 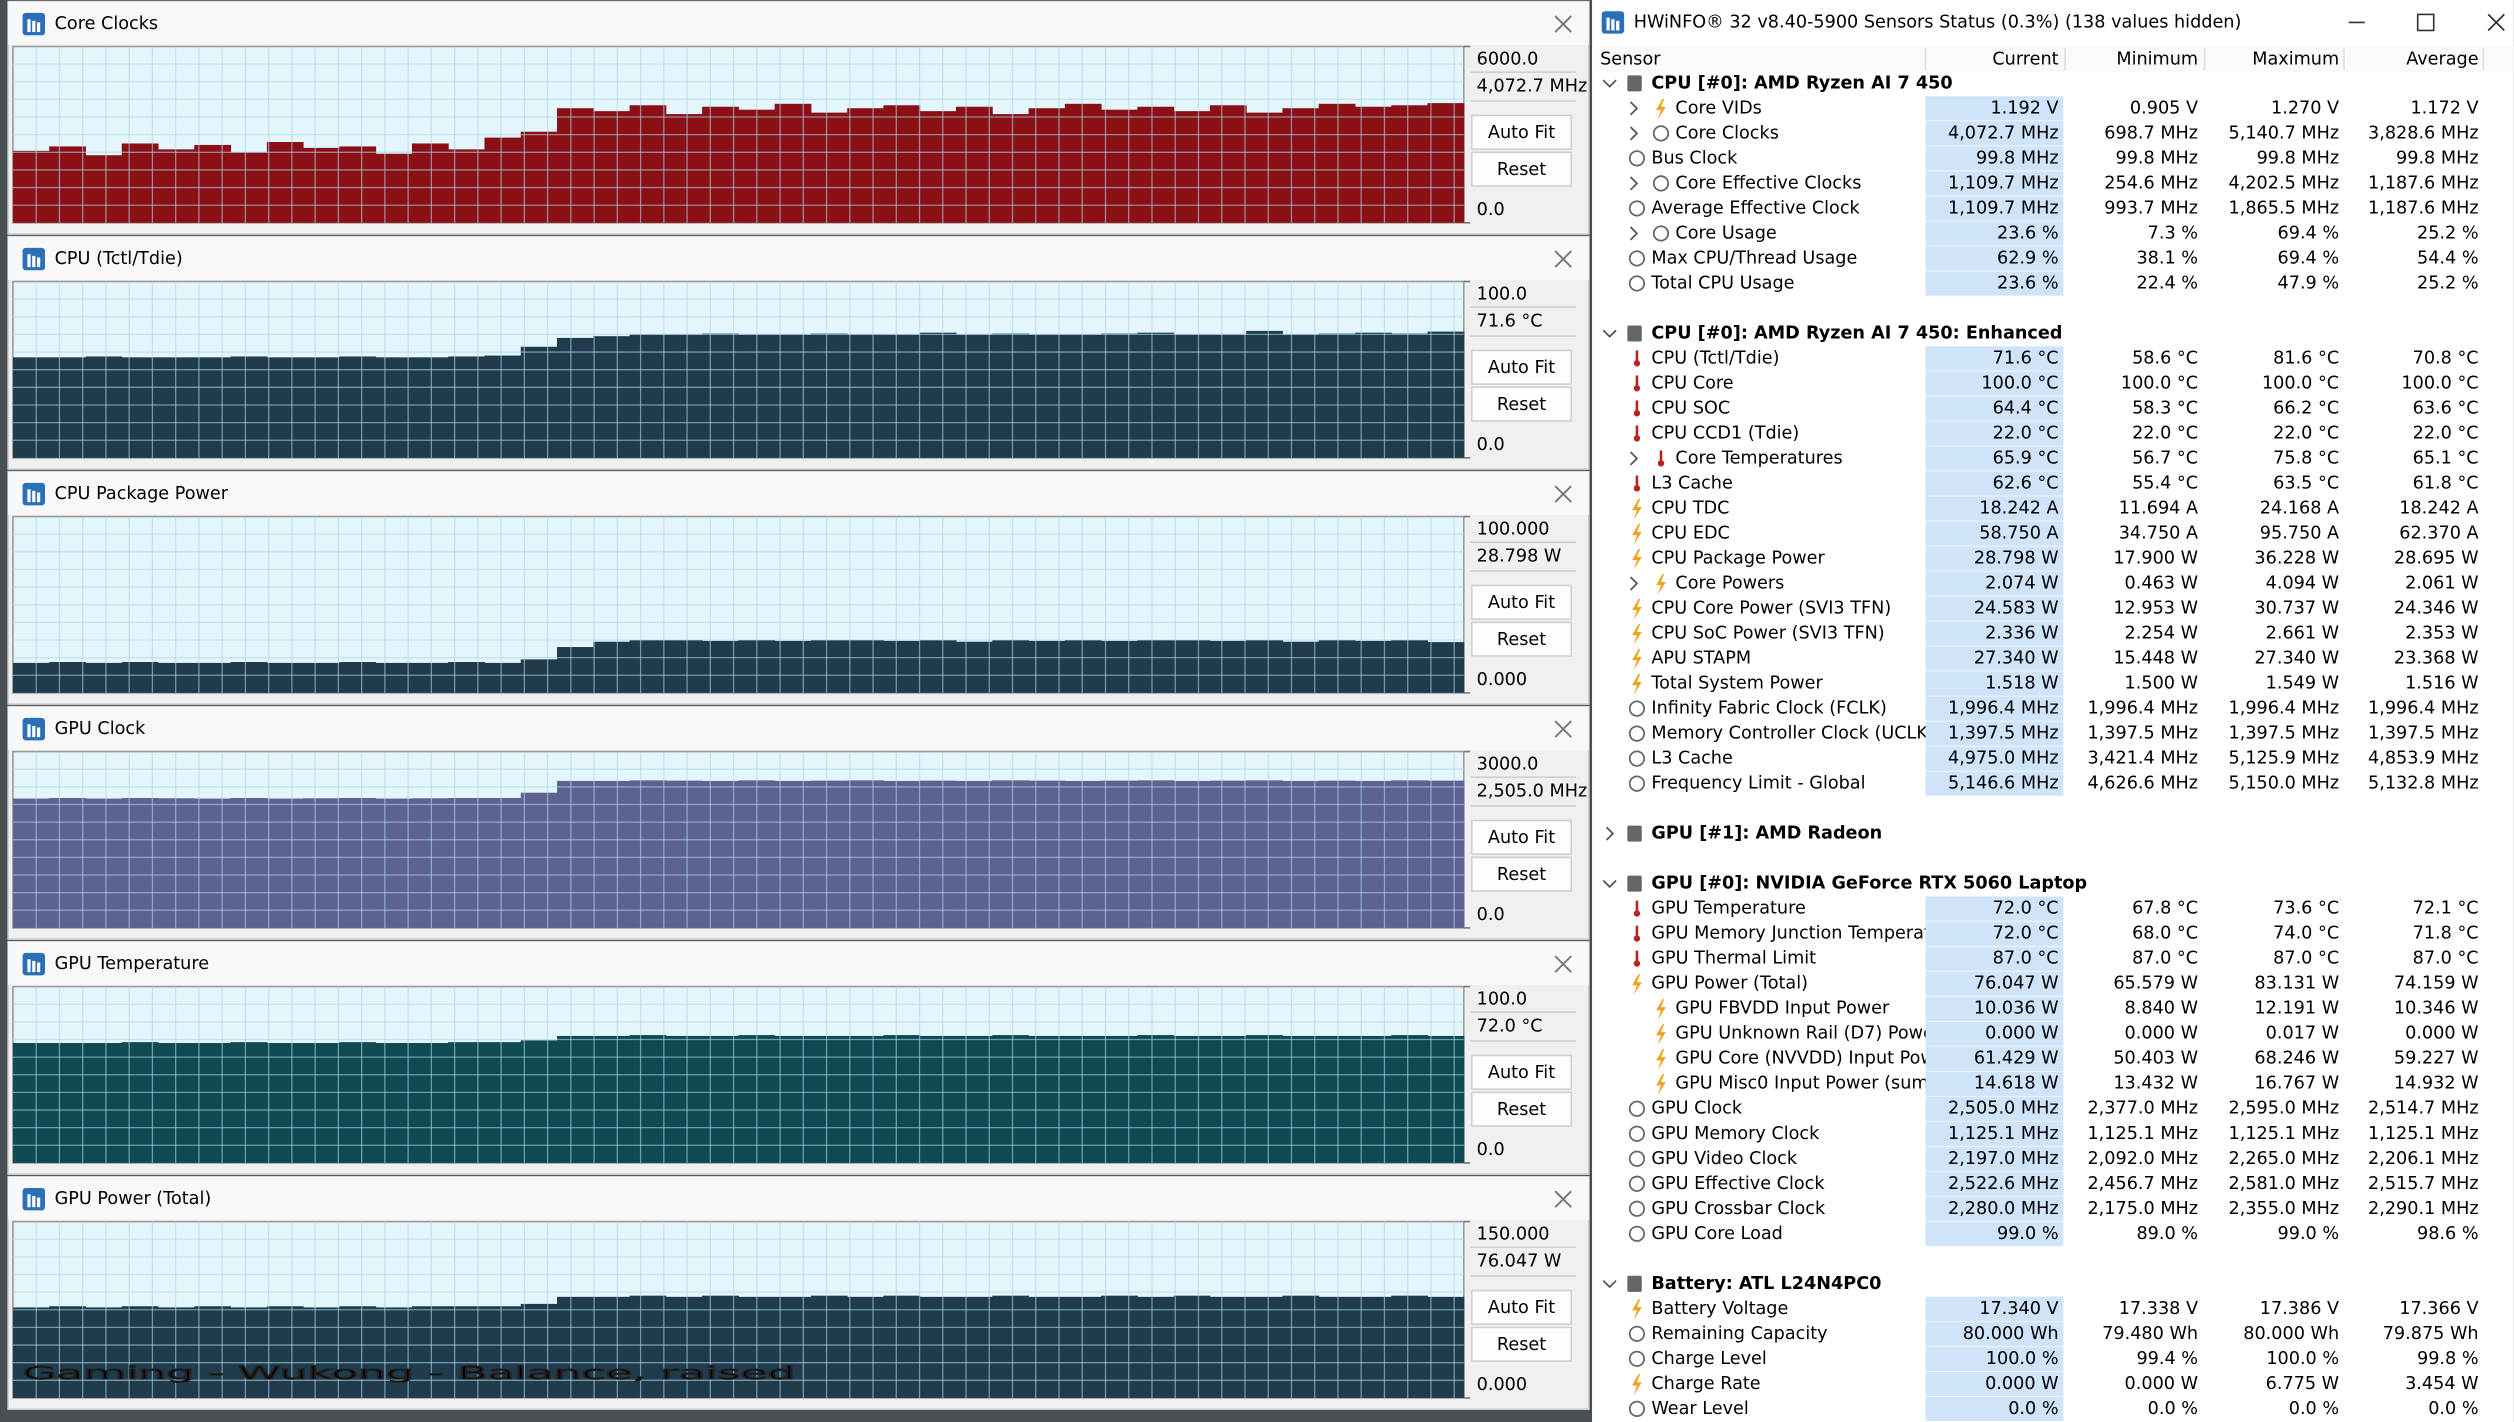 What do you see at coordinates (2442, 634) in the screenshot?
I see `sensor-value: 2.353 W` at bounding box center [2442, 634].